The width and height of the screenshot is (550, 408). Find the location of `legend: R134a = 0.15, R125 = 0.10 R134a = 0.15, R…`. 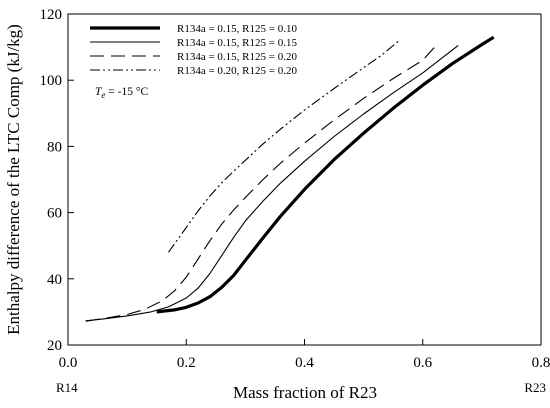

legend: R134a = 0.15, R125 = 0.10 R134a = 0.15, R… is located at coordinates (193, 50).